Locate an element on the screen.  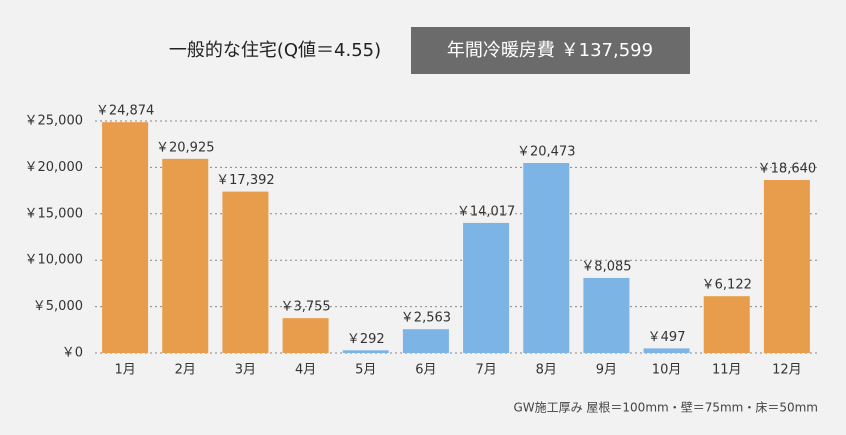
x-tick-label: 12月 is located at coordinates (787, 370).